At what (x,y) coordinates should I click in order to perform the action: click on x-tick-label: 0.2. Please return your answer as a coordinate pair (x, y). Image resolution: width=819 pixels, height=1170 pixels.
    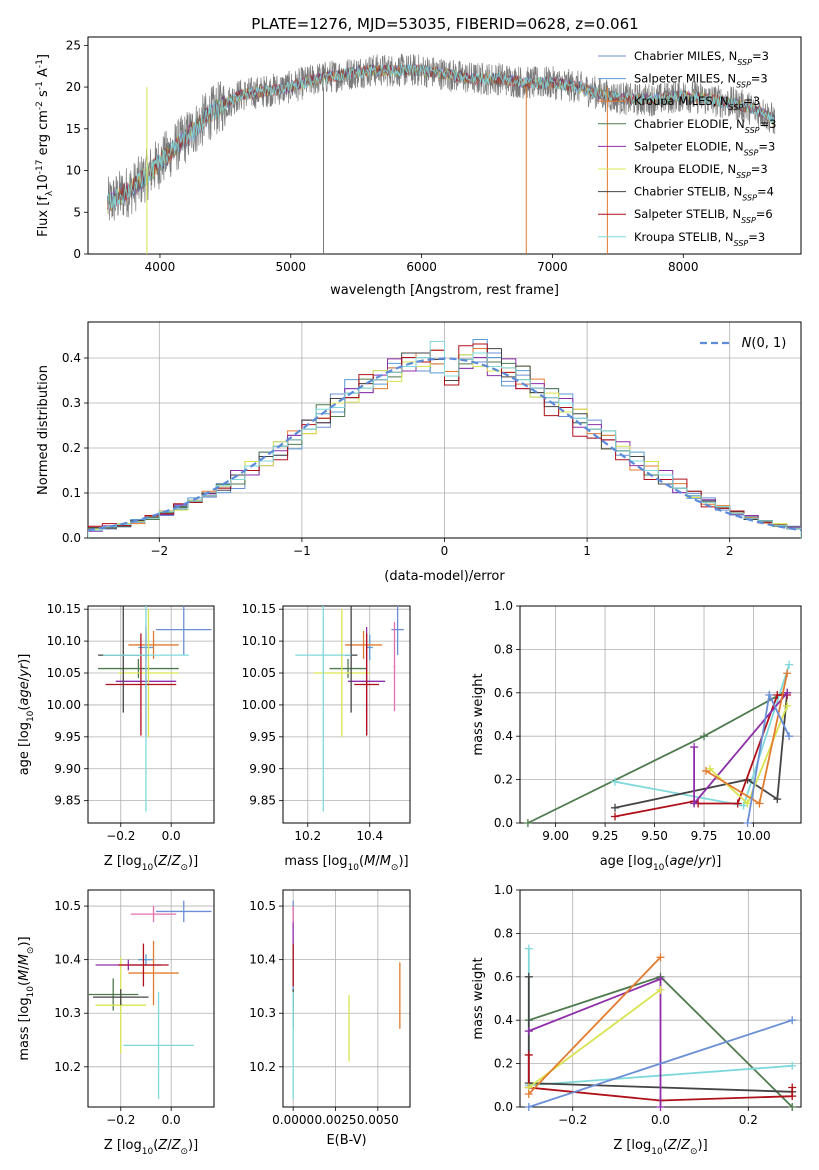
    Looking at the image, I should click on (748, 1120).